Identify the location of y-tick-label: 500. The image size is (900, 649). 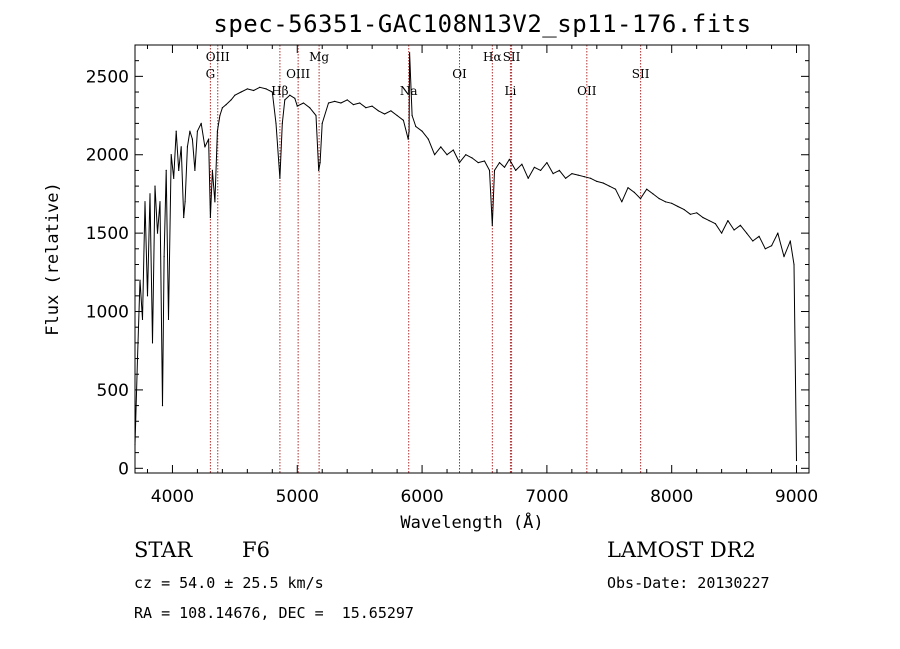
(113, 391).